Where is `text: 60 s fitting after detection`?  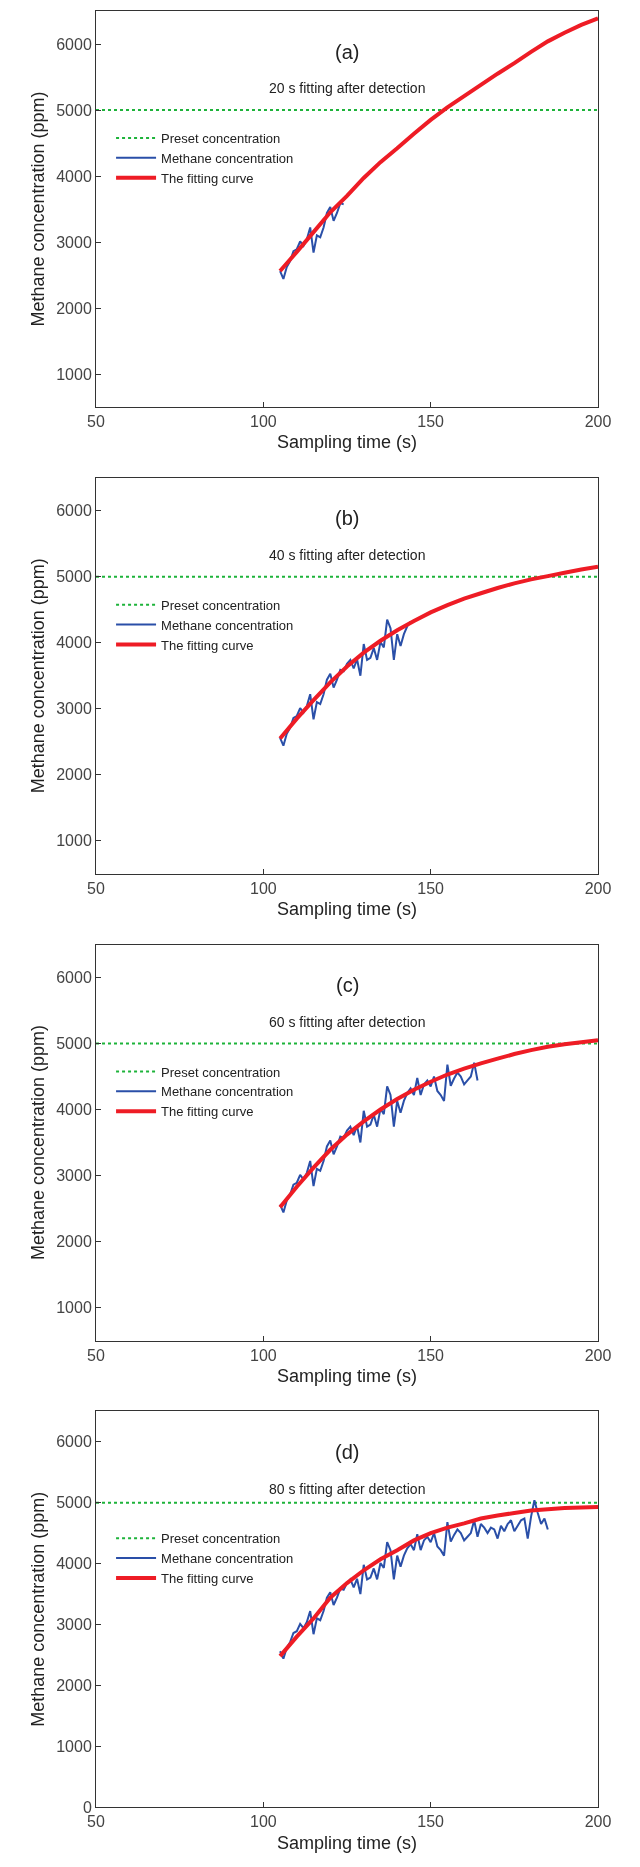 text: 60 s fitting after detection is located at coordinates (347, 1022).